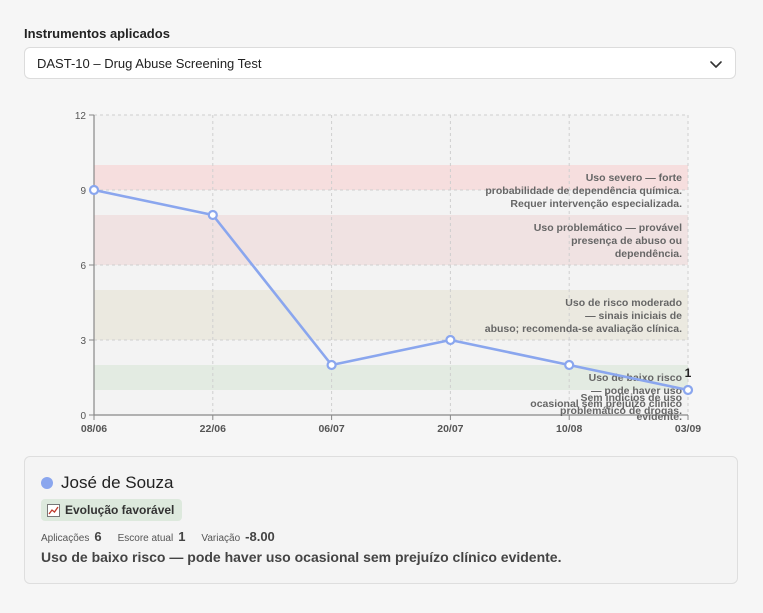  Describe the element at coordinates (145, 538) in the screenshot. I see `stat-label: Escore atual` at that location.